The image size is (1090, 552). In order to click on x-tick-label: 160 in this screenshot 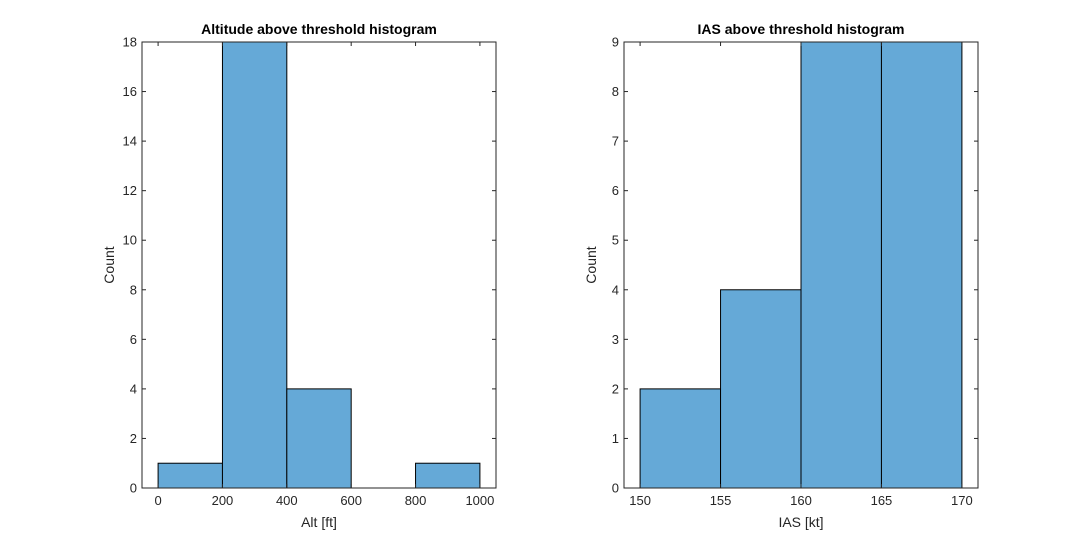, I will do `click(801, 500)`.